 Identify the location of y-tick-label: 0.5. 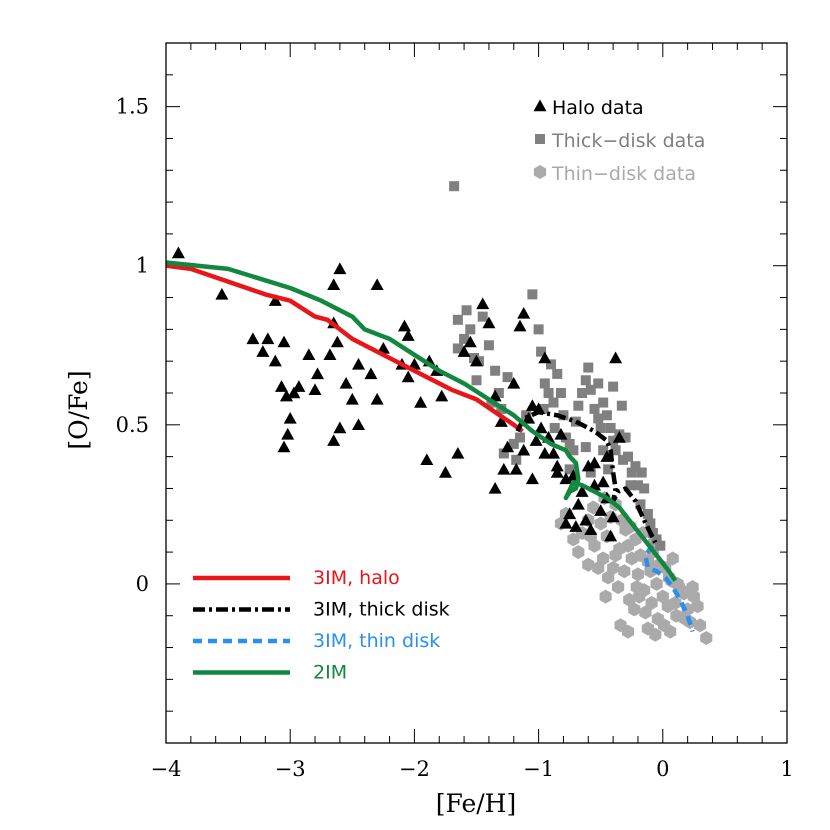
(132, 425).